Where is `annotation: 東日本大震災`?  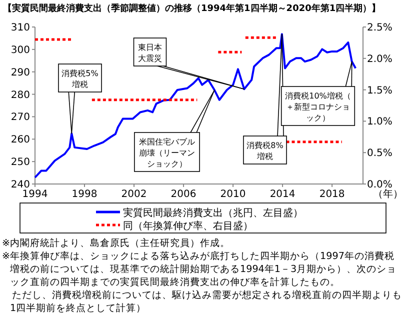
annotation: 東日本大震災 is located at coordinates (150, 53).